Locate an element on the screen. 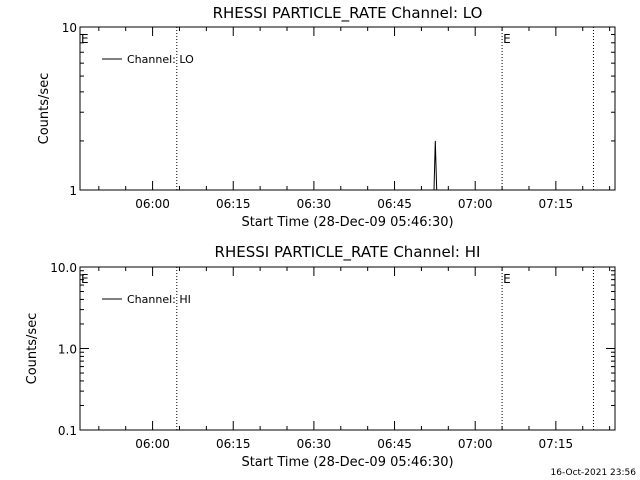 Image resolution: width=640 pixels, height=480 pixels. y-tick-label: 10.0 is located at coordinates (63, 268).